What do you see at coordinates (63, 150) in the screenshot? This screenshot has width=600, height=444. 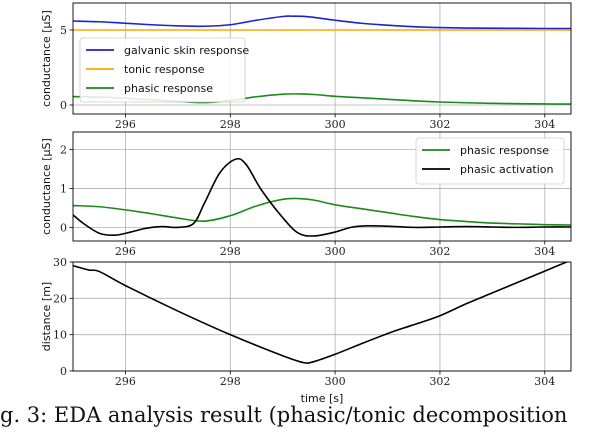 I see `y-tick-label: 2` at bounding box center [63, 150].